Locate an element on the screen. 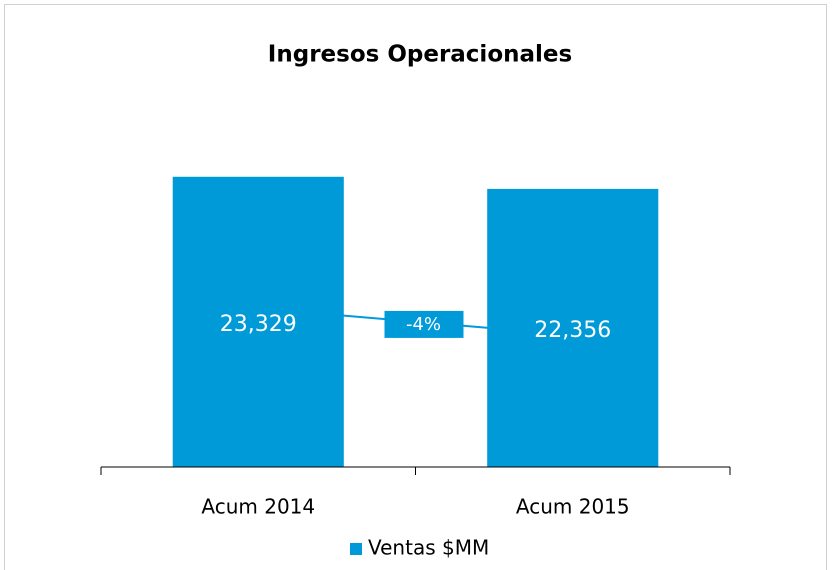 The width and height of the screenshot is (833, 570). annotation-box is located at coordinates (424, 324).